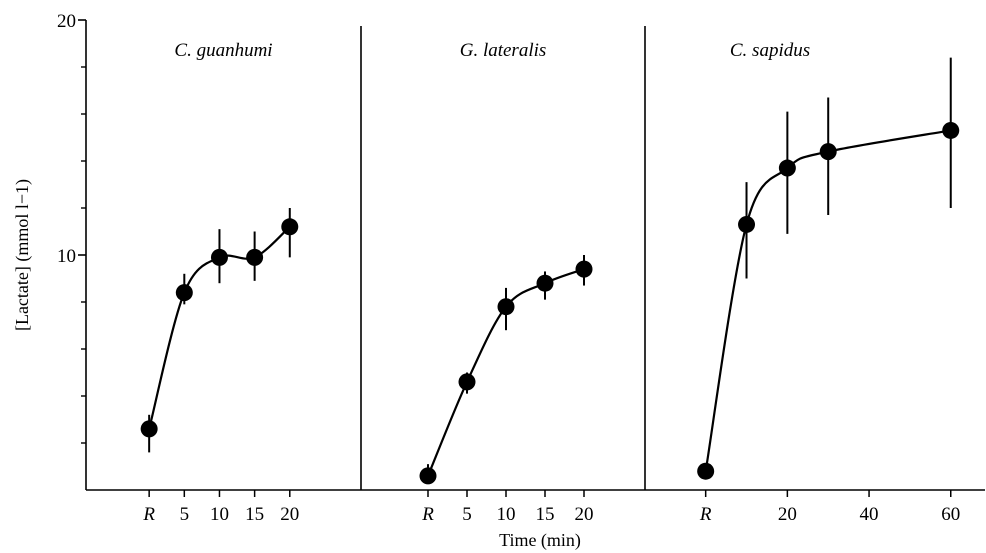 This screenshot has height=553, width=986. Describe the element at coordinates (66, 256) in the screenshot. I see `y-tick-label: 10` at that location.